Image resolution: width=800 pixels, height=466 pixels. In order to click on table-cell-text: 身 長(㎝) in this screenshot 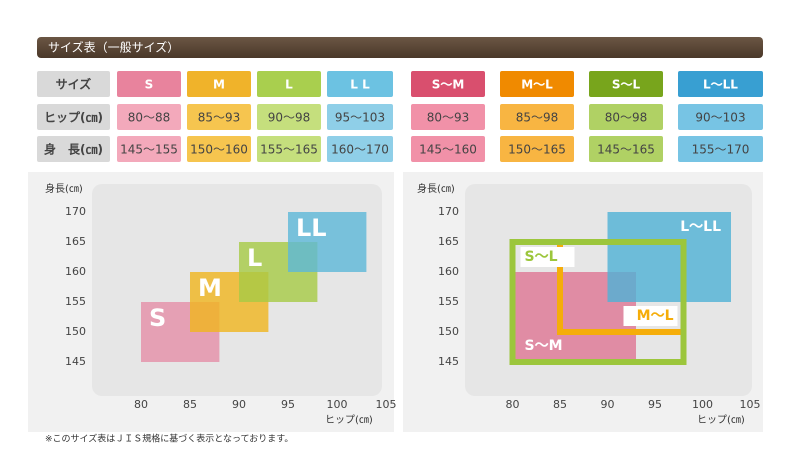, I will do `click(73, 149)`.